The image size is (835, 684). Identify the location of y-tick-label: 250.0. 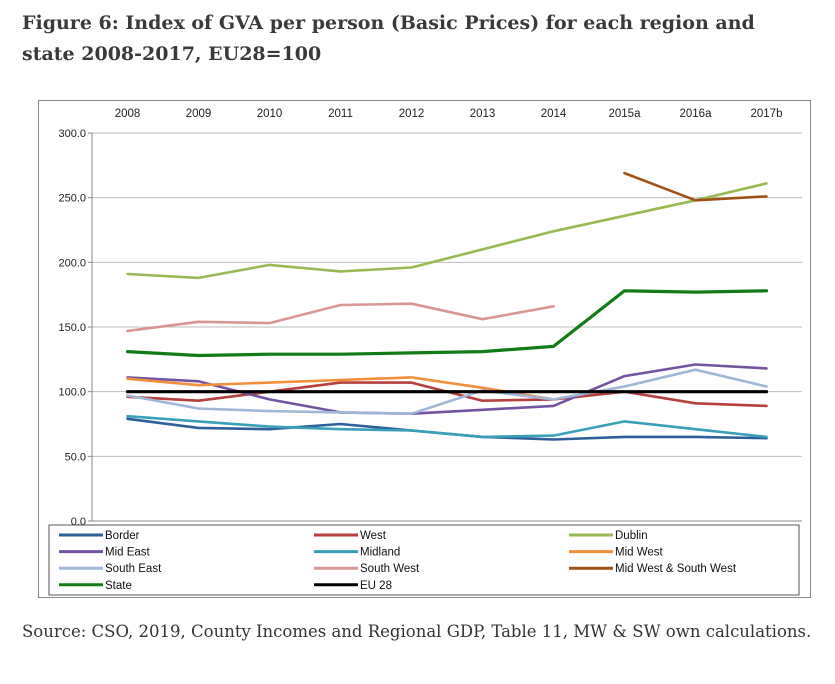
(72, 199).